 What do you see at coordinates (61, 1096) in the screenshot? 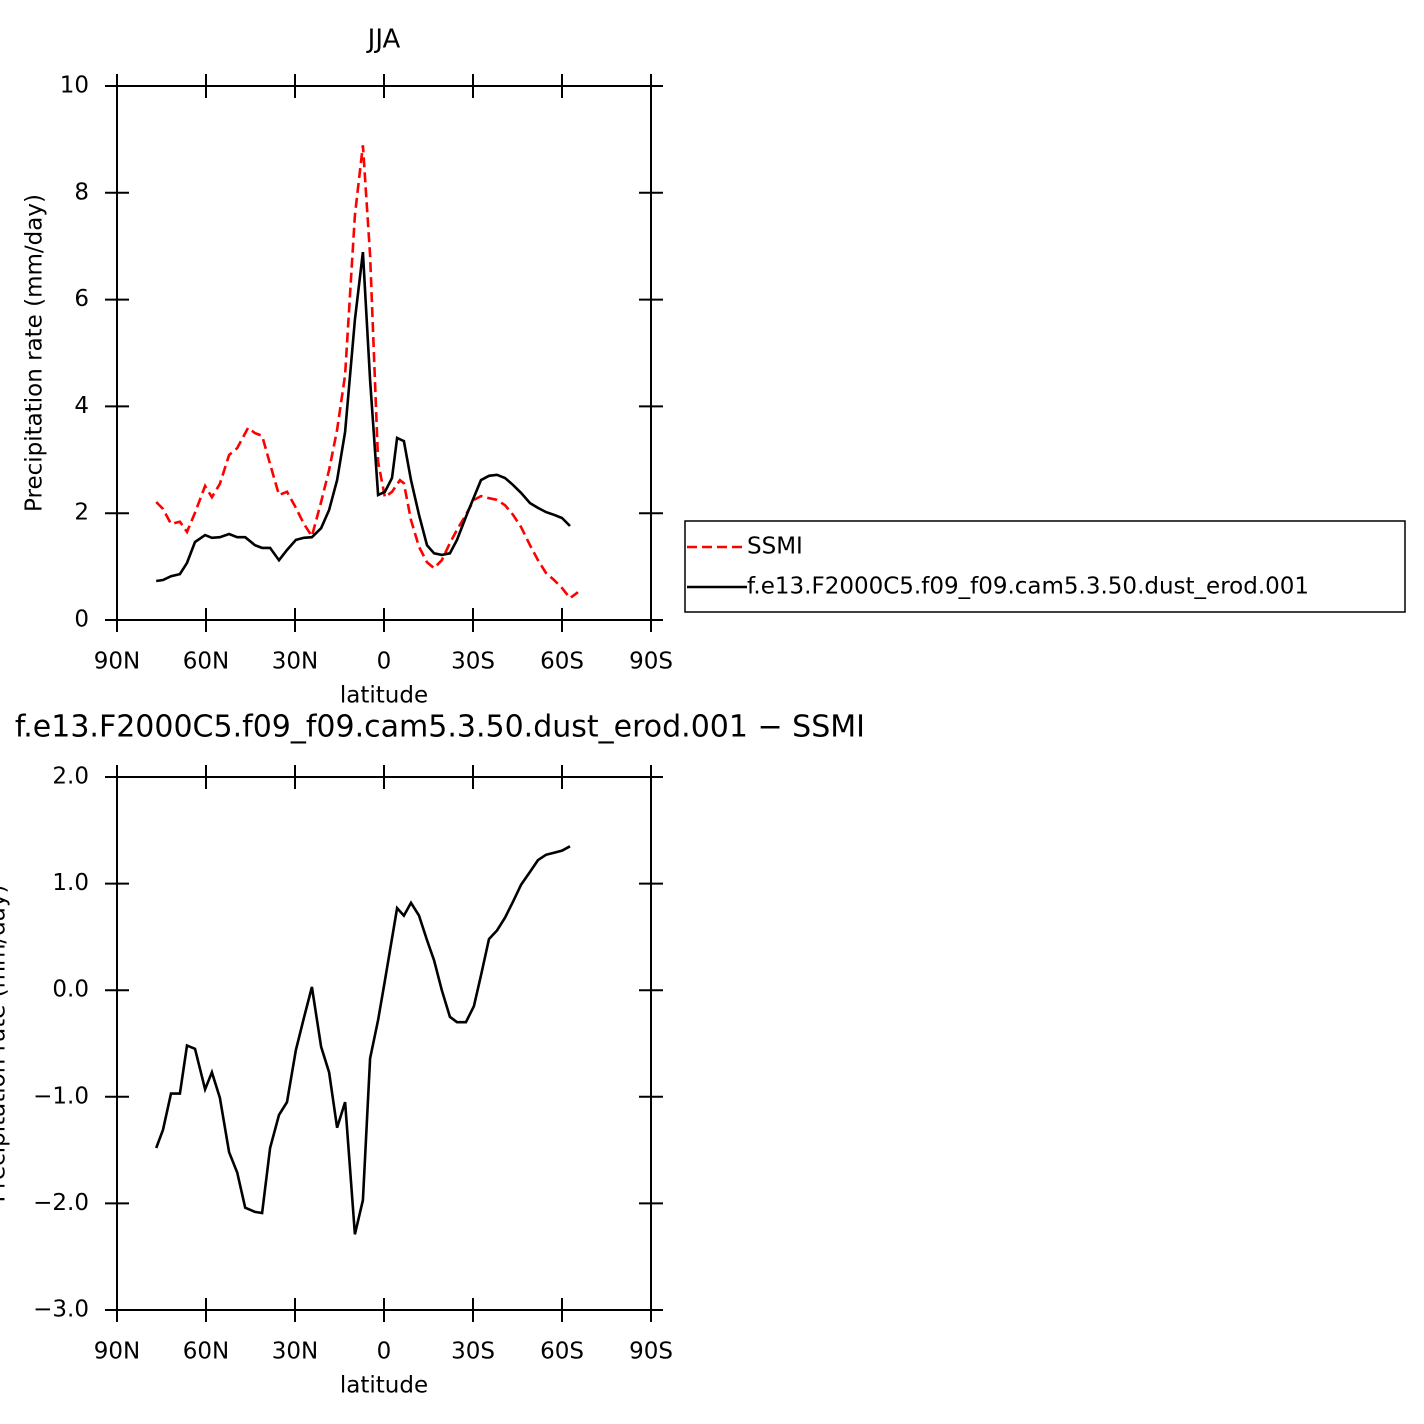
I see `y-tick-label: −1.0` at bounding box center [61, 1096].